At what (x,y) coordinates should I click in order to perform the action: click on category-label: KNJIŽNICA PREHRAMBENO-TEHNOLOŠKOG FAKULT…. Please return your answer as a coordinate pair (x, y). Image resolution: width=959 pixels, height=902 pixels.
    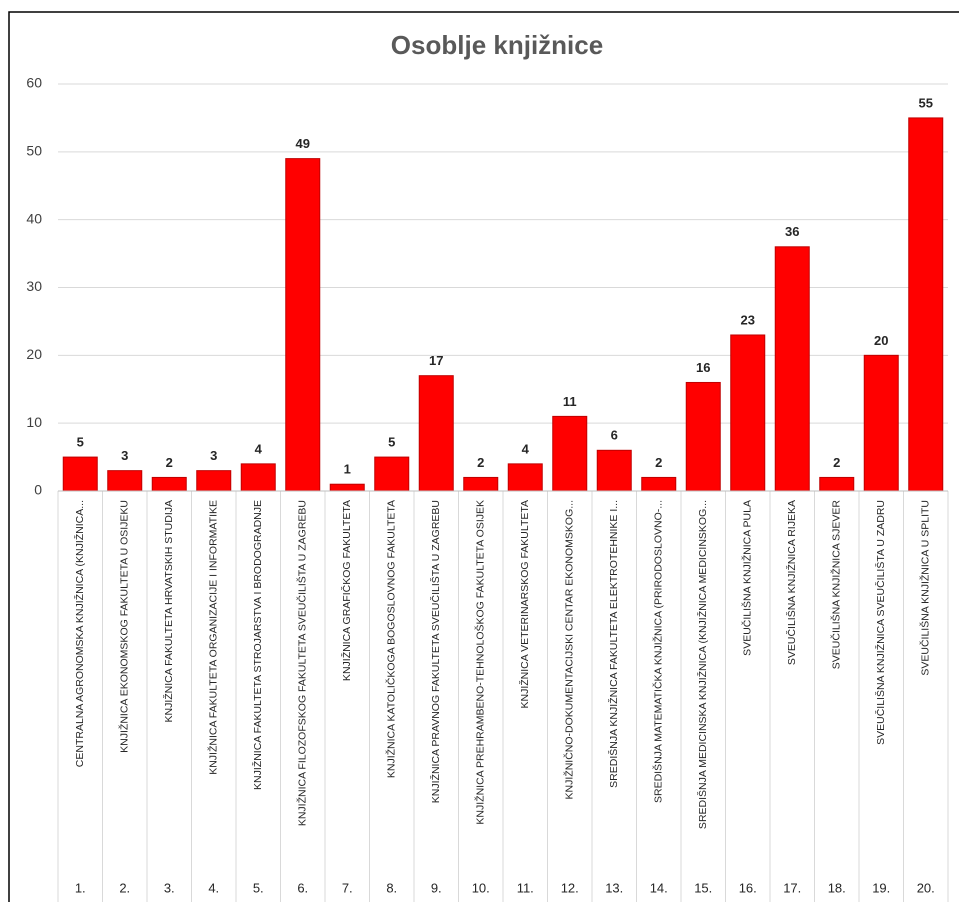
    Looking at the image, I should click on (480, 662).